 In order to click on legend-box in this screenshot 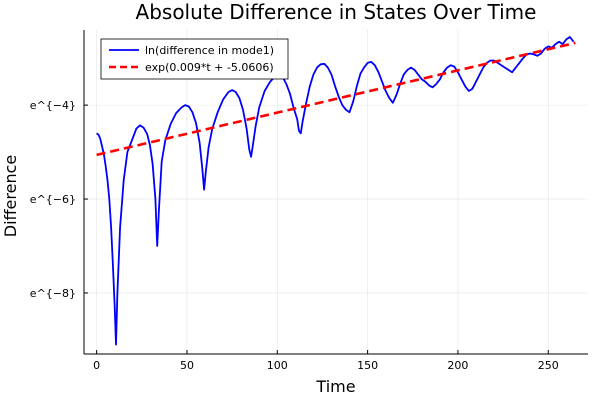, I will do `click(194, 59)`.